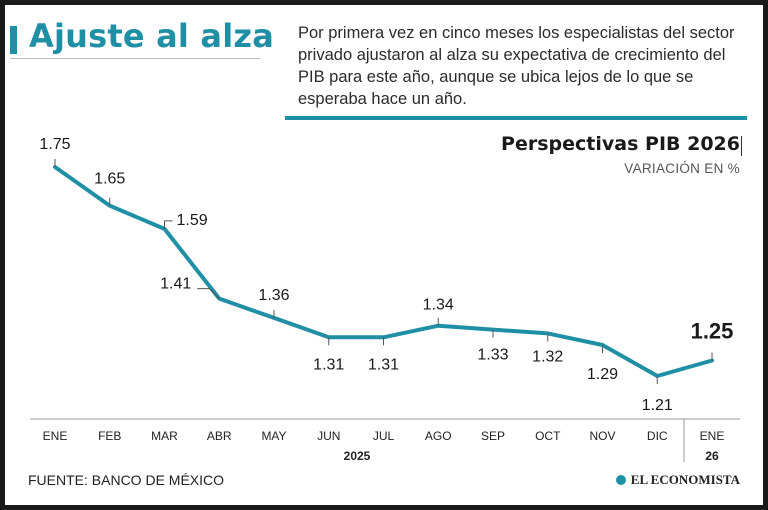 This screenshot has width=768, height=510. Describe the element at coordinates (620, 144) in the screenshot. I see `chart-title: Perspectivas PIB 2026` at that location.